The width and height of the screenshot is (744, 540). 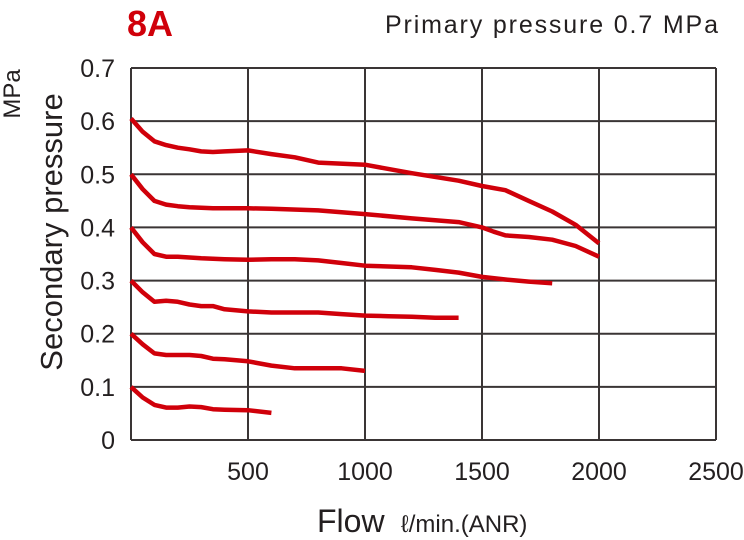 I want to click on y-tick-label: 0, so click(x=108, y=441).